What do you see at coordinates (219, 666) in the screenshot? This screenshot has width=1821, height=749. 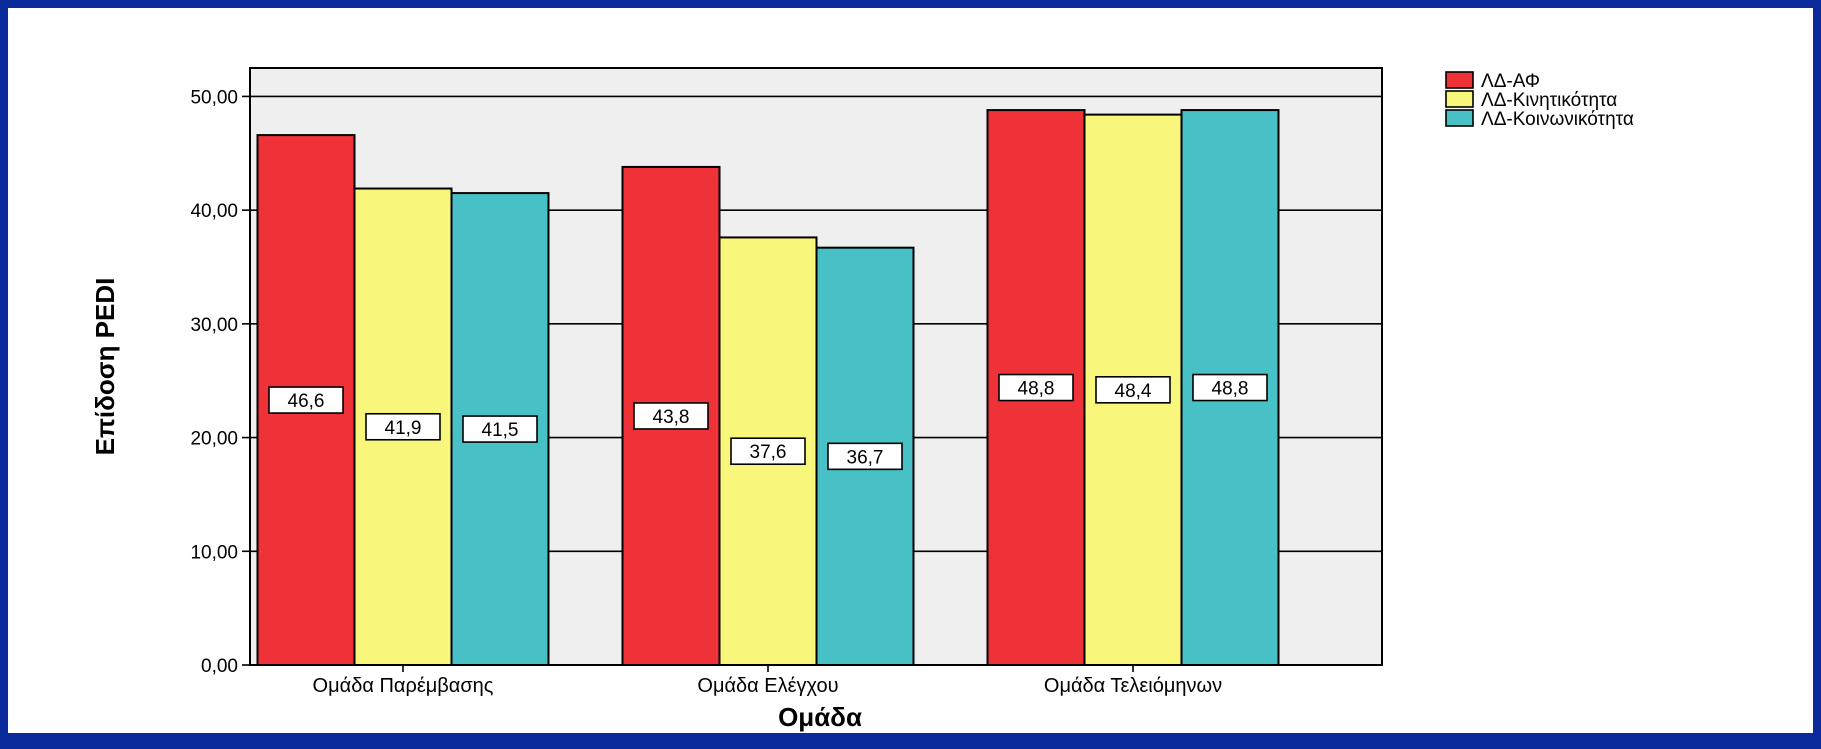 I see `y-tick-label: 0,00` at bounding box center [219, 666].